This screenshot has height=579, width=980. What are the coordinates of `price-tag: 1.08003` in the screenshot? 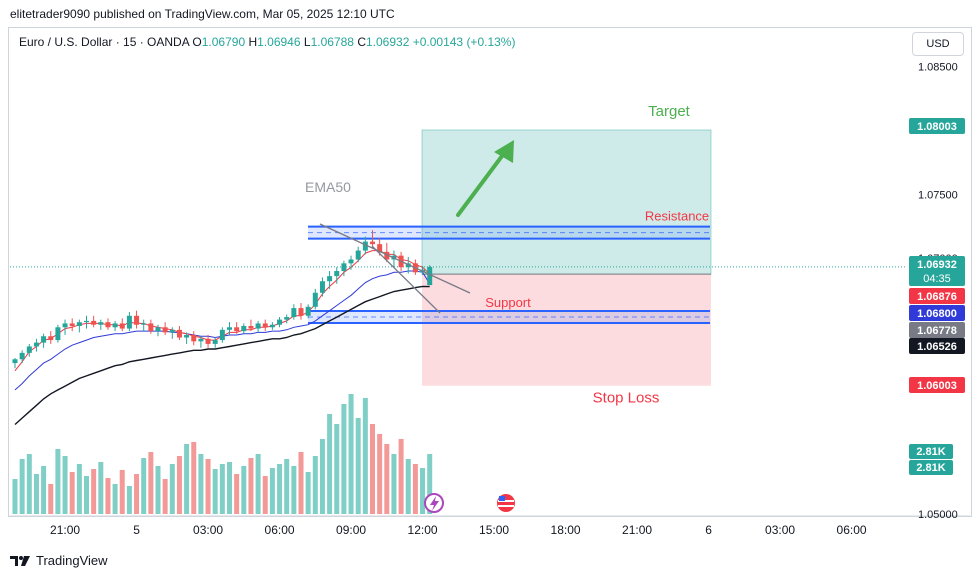 It's located at (937, 126).